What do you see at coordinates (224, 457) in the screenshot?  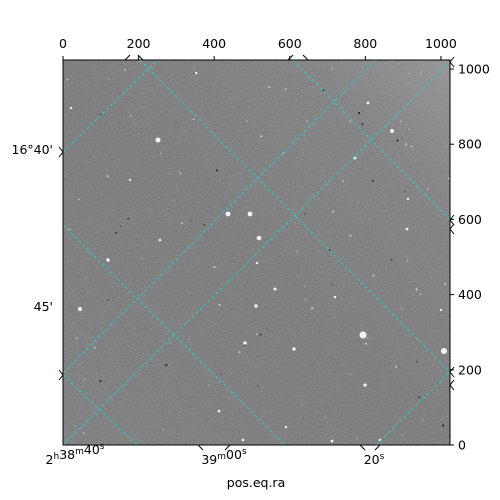 I see `ra-tick-label: 39m00s` at bounding box center [224, 457].